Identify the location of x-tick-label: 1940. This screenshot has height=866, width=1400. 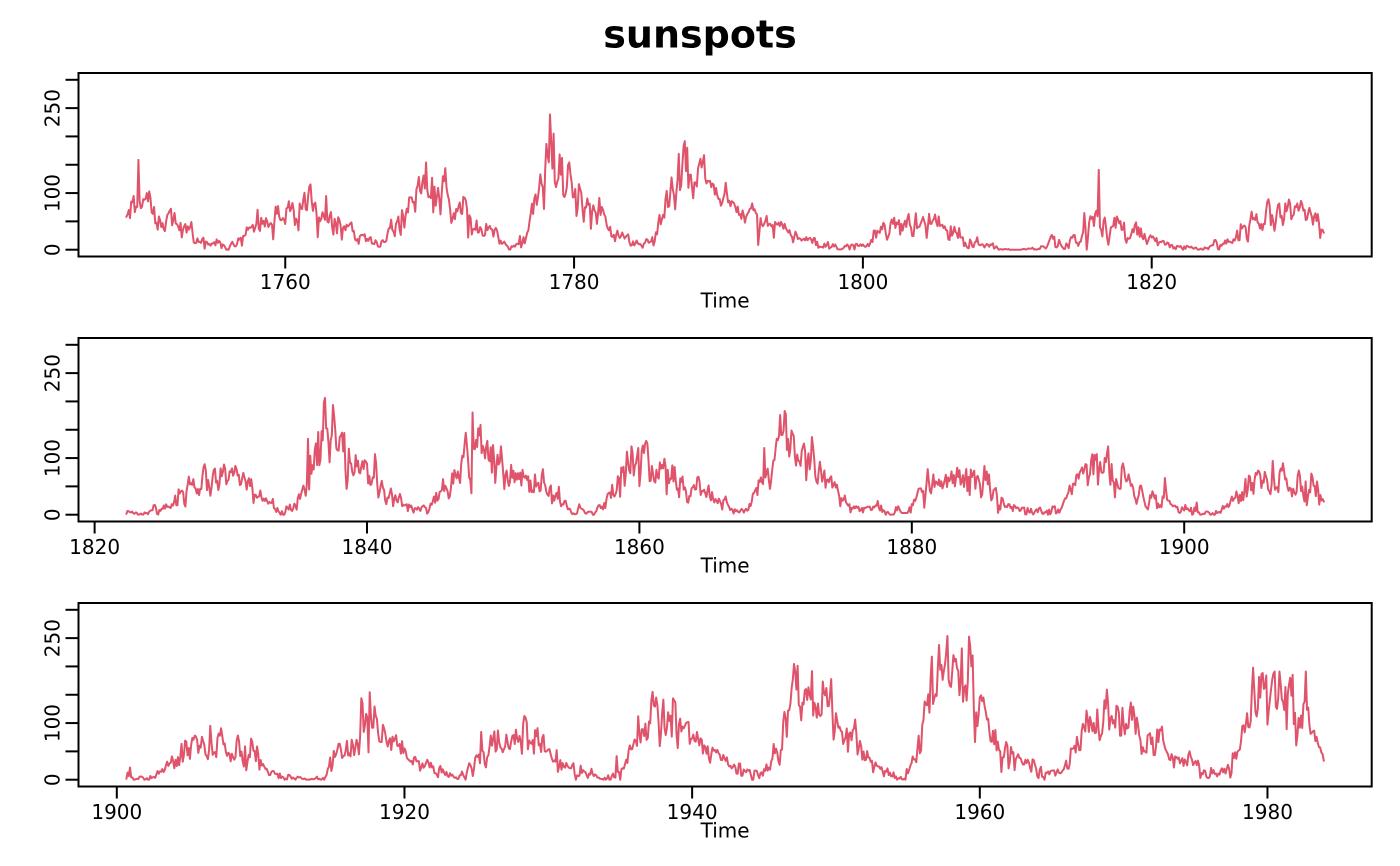
(692, 812).